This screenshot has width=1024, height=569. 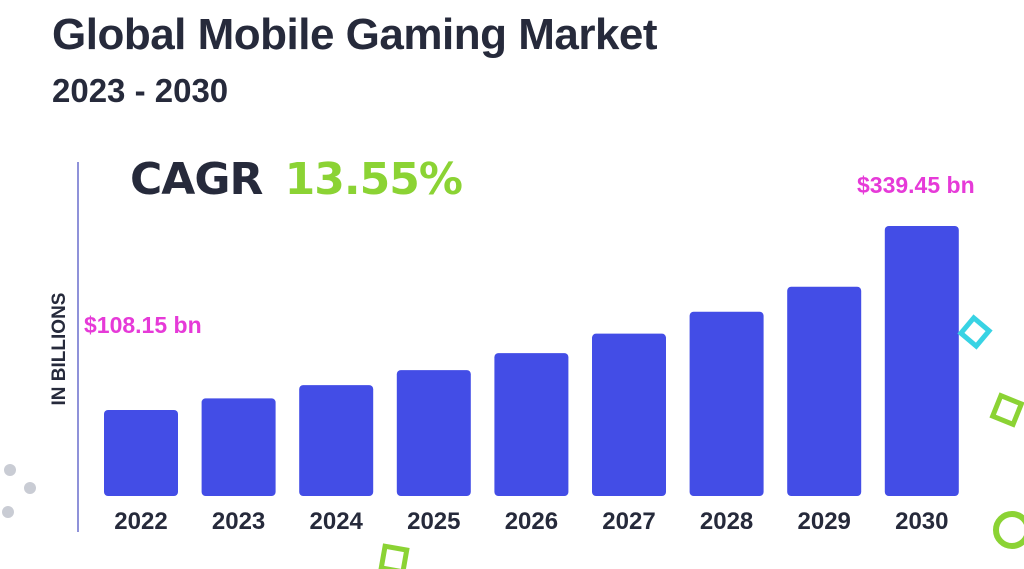 What do you see at coordinates (141, 452) in the screenshot?
I see `bar-2022` at bounding box center [141, 452].